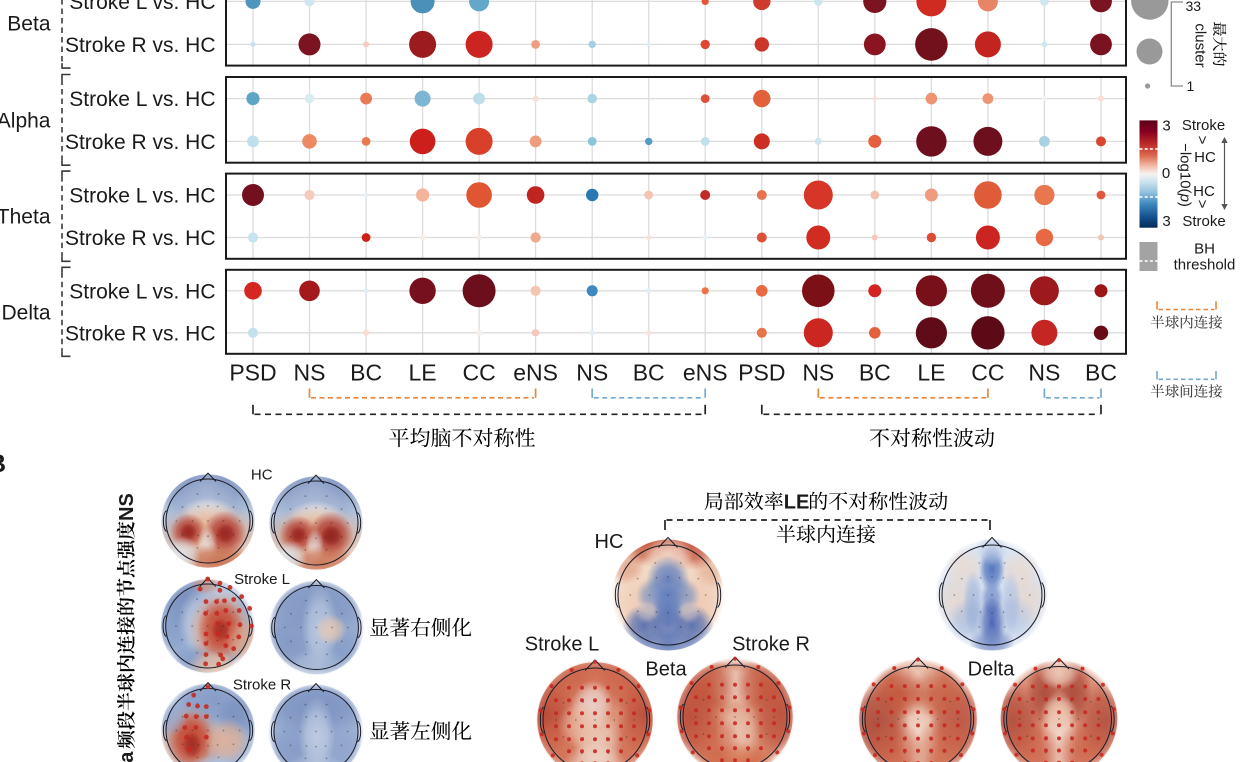  I want to click on svg-text: cluster, so click(1200, 45).